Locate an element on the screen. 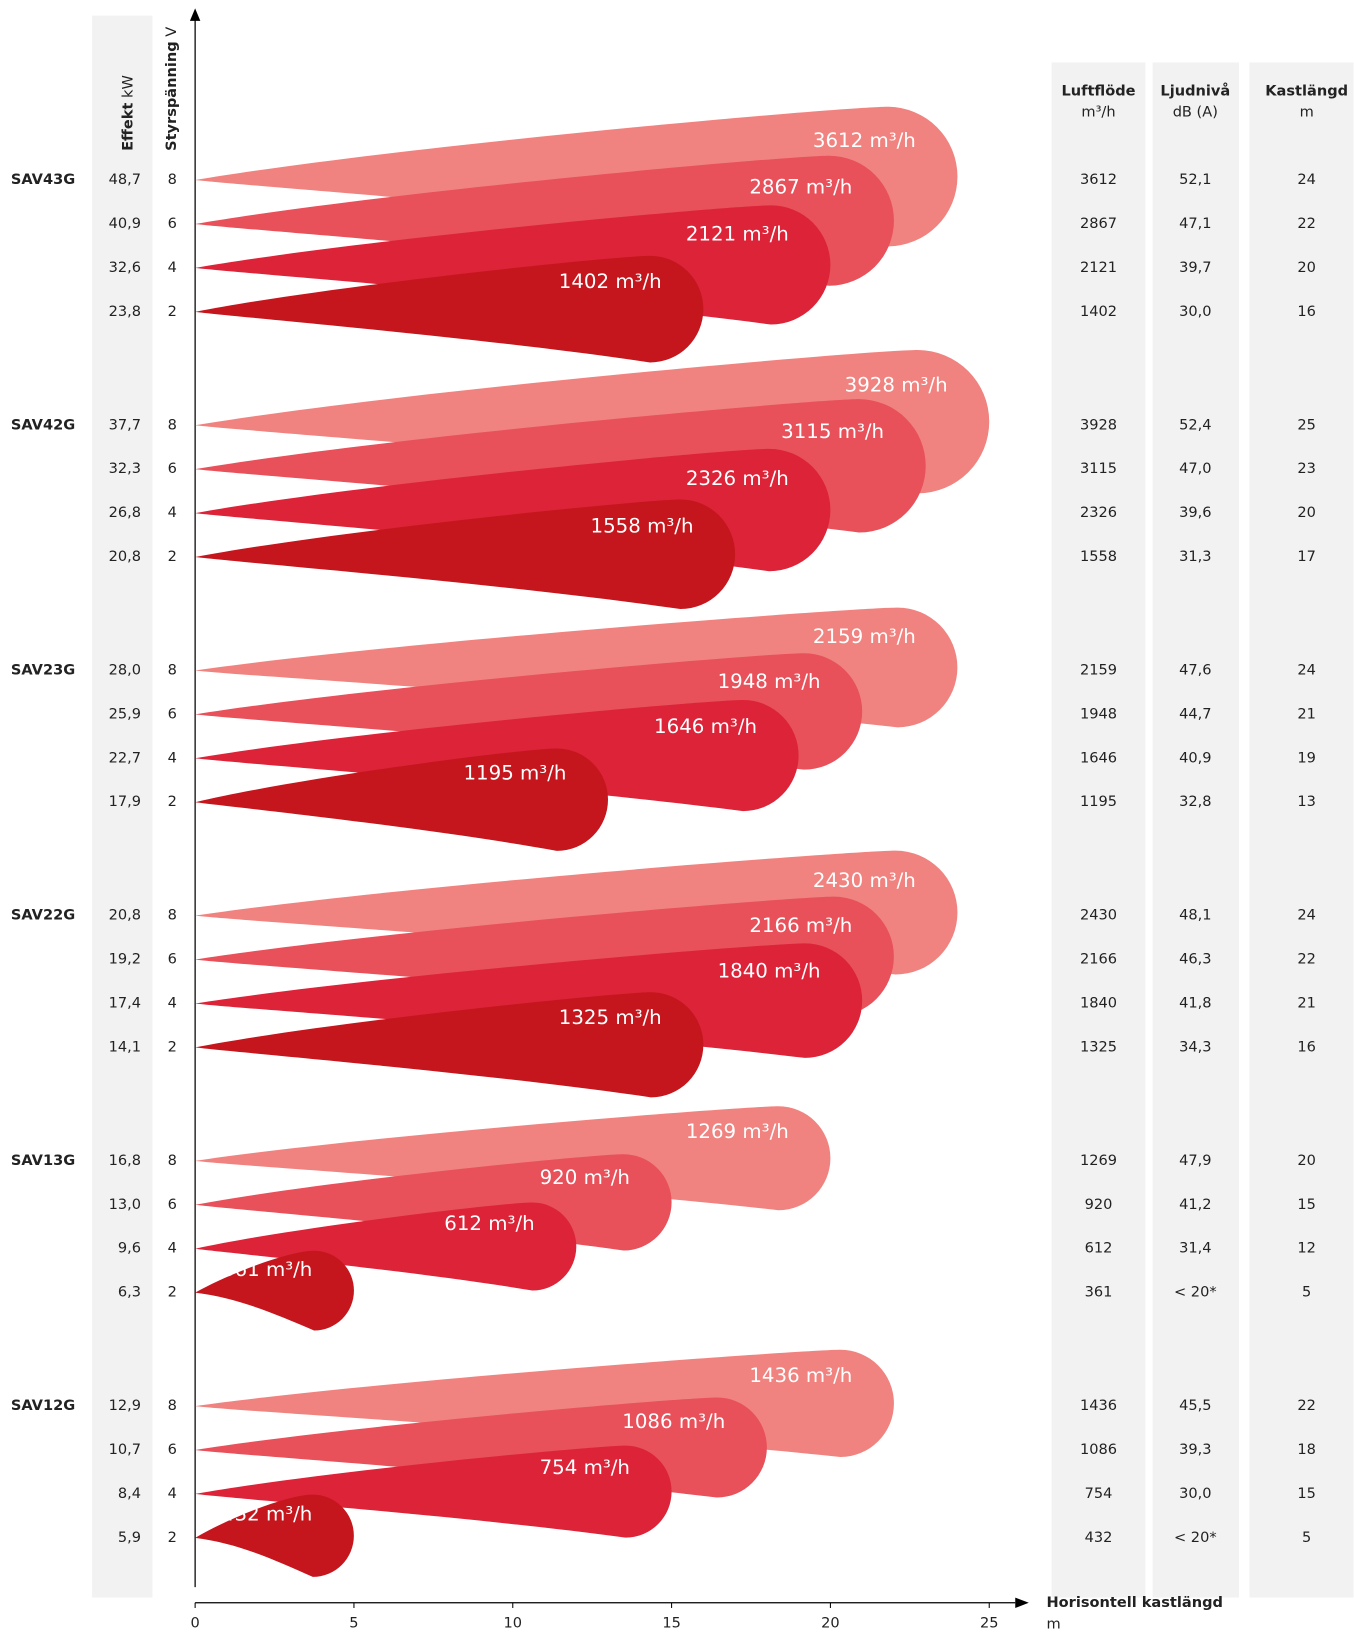 The width and height of the screenshot is (1354, 1634). effekt: 32,6 is located at coordinates (125, 267).